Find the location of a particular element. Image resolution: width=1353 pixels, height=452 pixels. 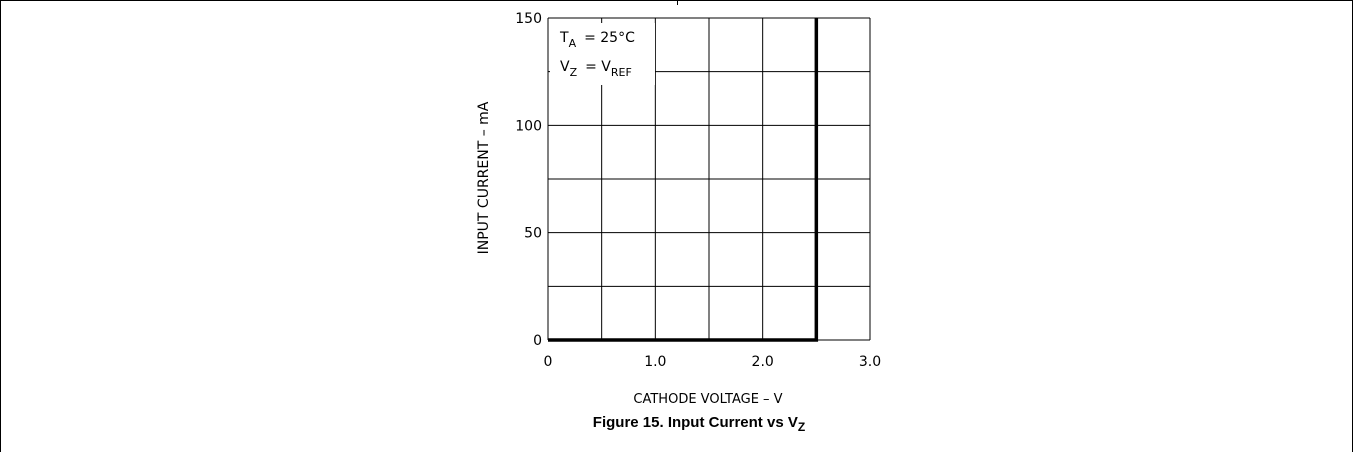

x-tick-label: 3.0 is located at coordinates (870, 362).